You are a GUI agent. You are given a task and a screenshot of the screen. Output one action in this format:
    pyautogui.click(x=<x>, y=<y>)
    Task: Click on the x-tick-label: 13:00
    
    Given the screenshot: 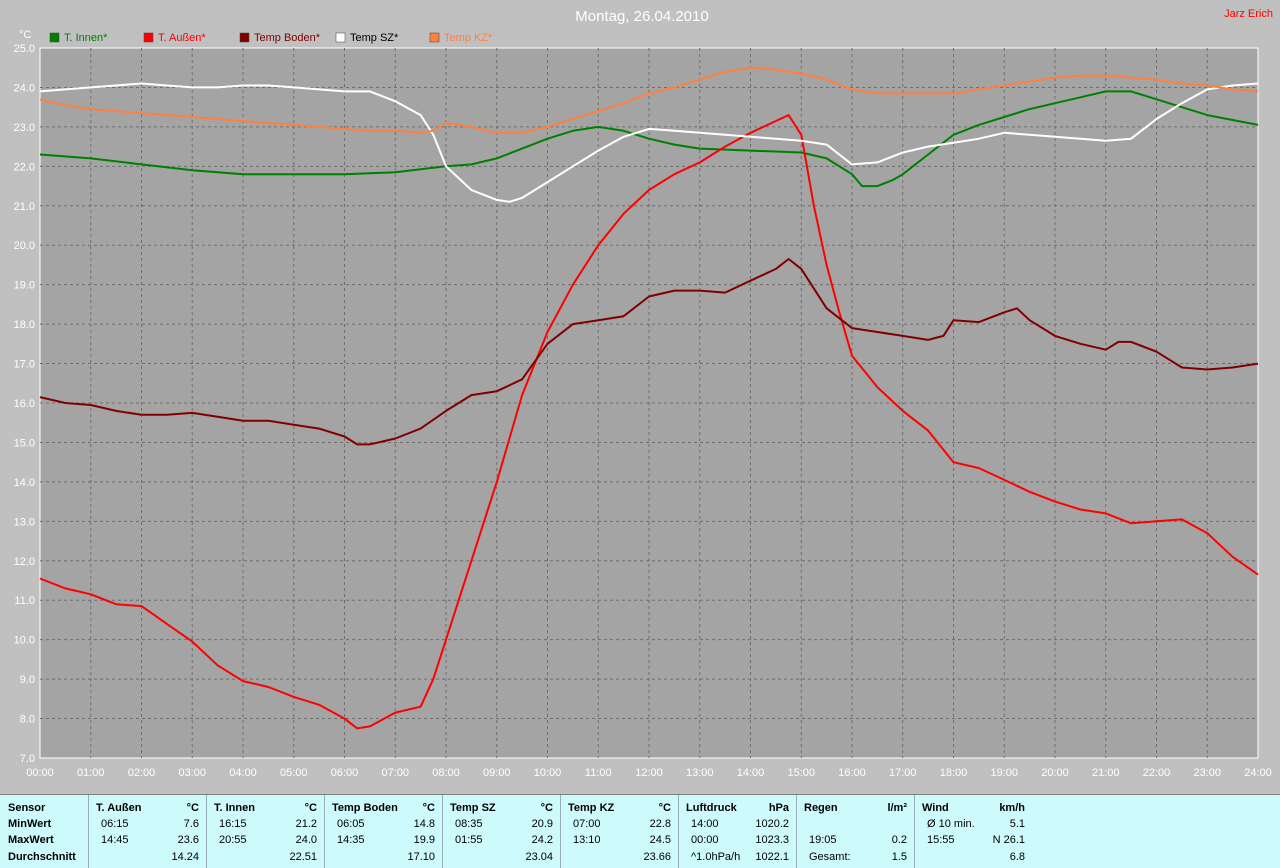 What is the action you would take?
    pyautogui.click(x=700, y=773)
    